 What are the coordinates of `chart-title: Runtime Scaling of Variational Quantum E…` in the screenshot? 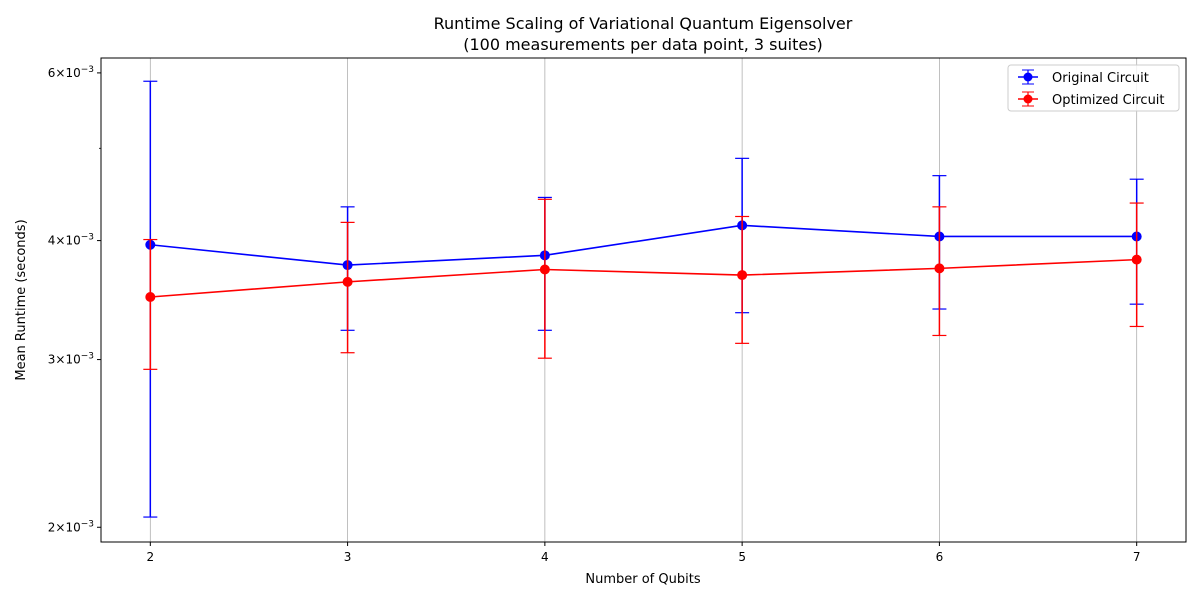 It's located at (643, 23).